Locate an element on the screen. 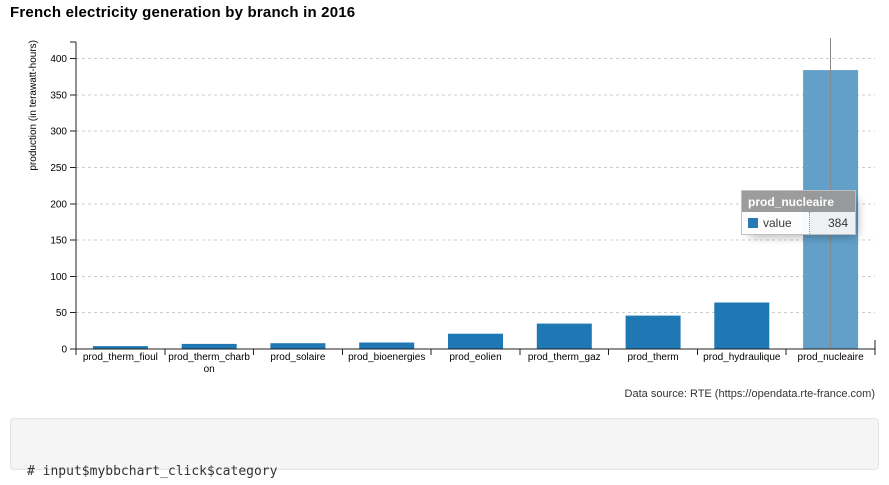  x-label-prod_therm: prod_therm is located at coordinates (653, 357).